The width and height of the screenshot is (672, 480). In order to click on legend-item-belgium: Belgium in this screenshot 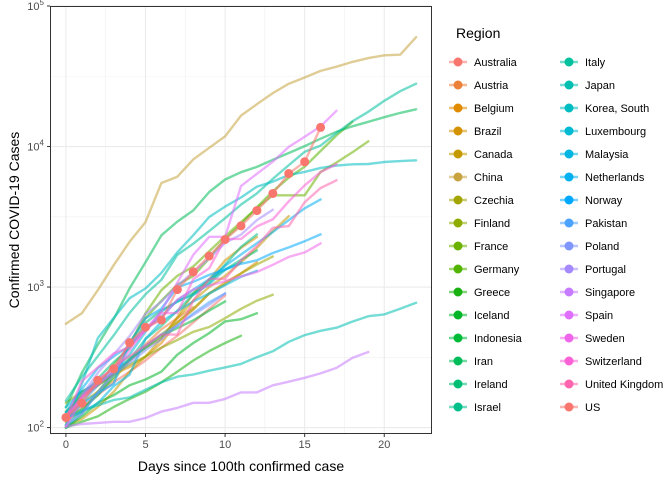, I will do `click(481, 109)`.